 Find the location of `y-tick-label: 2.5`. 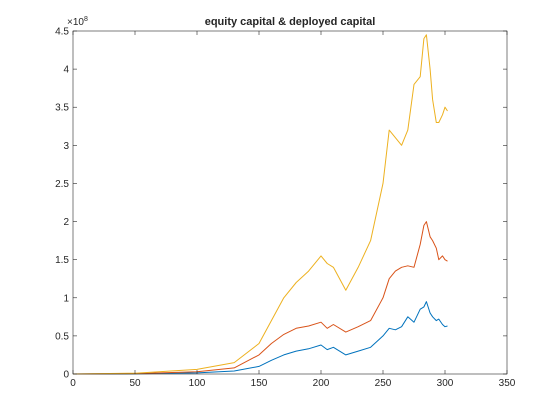

y-tick-label: 2.5 is located at coordinates (62, 184).